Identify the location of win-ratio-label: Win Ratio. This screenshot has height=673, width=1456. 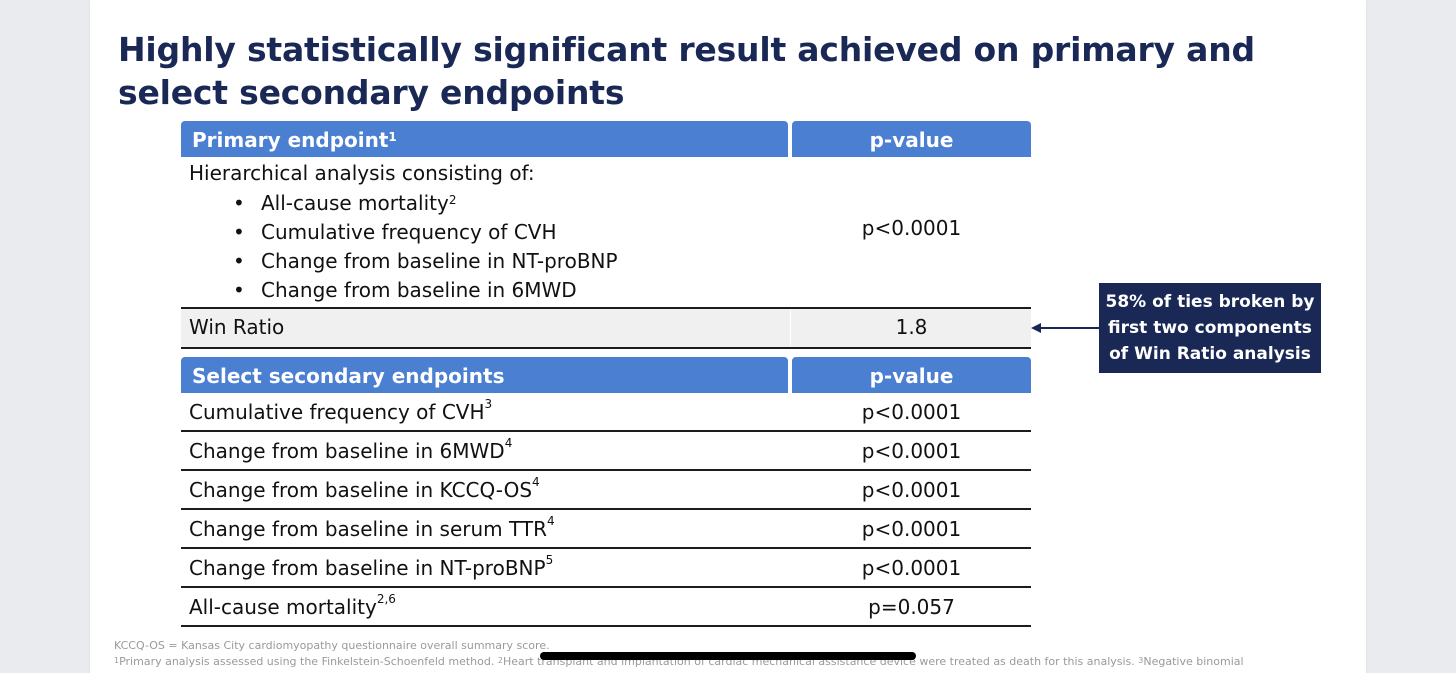
(237, 327).